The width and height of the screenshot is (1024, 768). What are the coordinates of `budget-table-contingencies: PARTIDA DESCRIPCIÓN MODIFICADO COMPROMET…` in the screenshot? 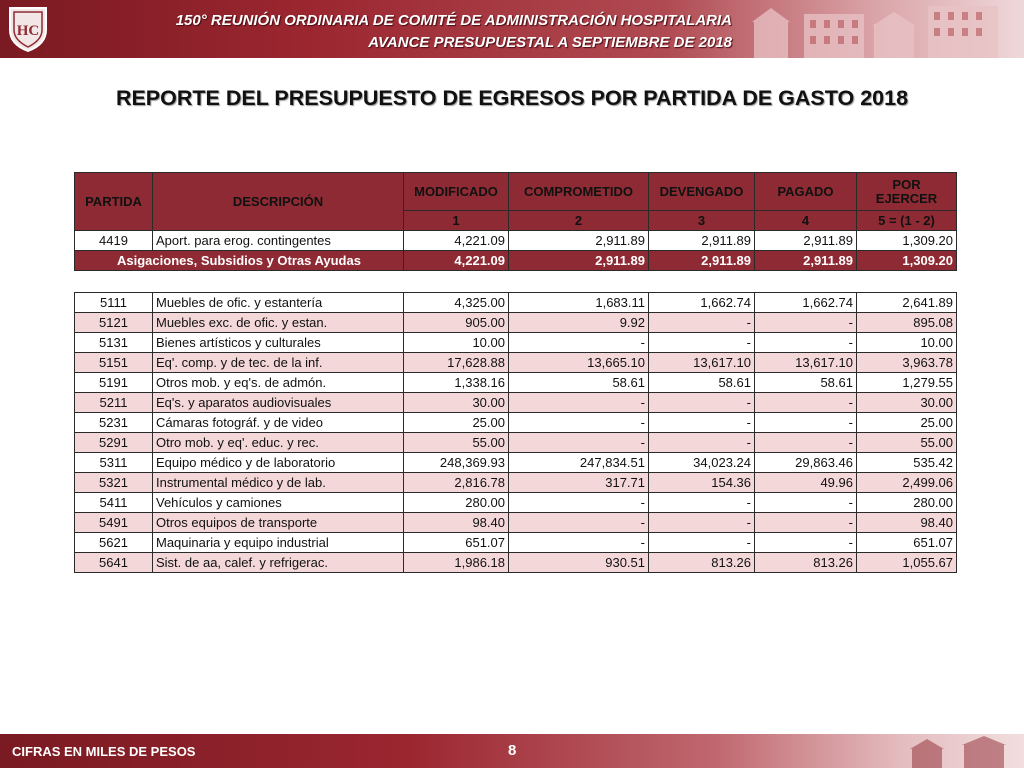 It's located at (515, 221).